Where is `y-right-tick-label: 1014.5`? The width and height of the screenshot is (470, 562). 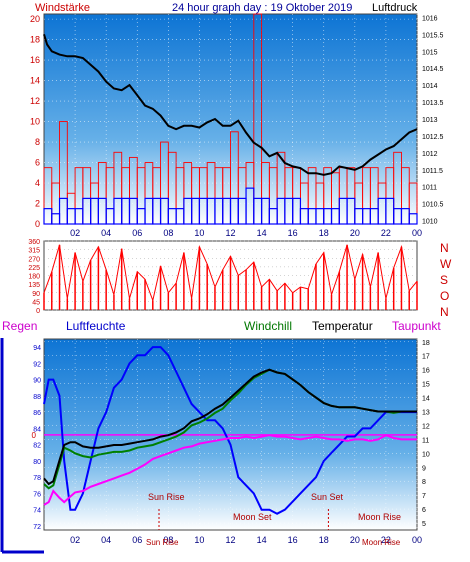 y-right-tick-label: 1014.5 is located at coordinates (433, 69).